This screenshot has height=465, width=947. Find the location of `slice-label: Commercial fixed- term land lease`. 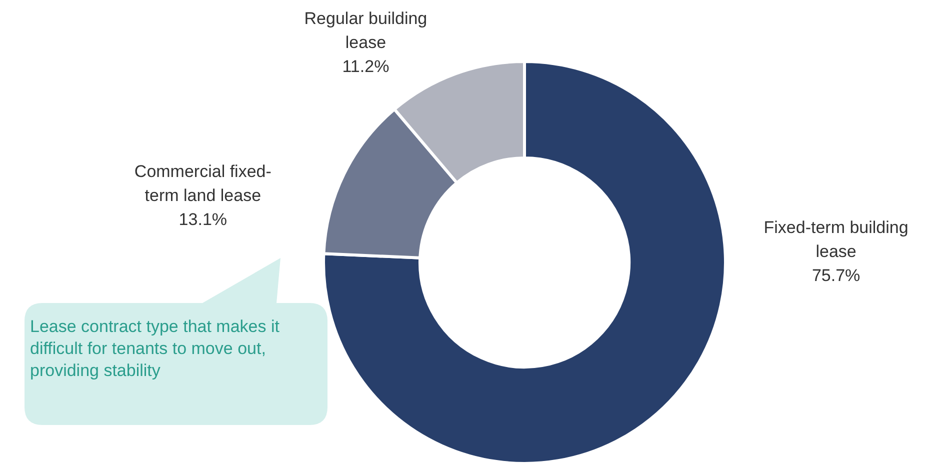

slice-label: Commercial fixed- term land lease is located at coordinates (203, 183).